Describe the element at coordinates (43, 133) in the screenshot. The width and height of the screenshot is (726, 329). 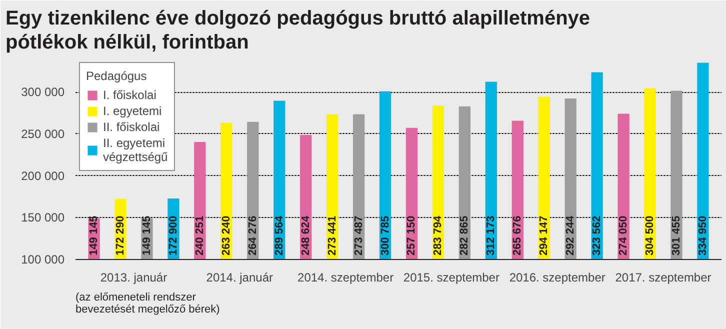
I see `y-tick-label: 250 000` at that location.